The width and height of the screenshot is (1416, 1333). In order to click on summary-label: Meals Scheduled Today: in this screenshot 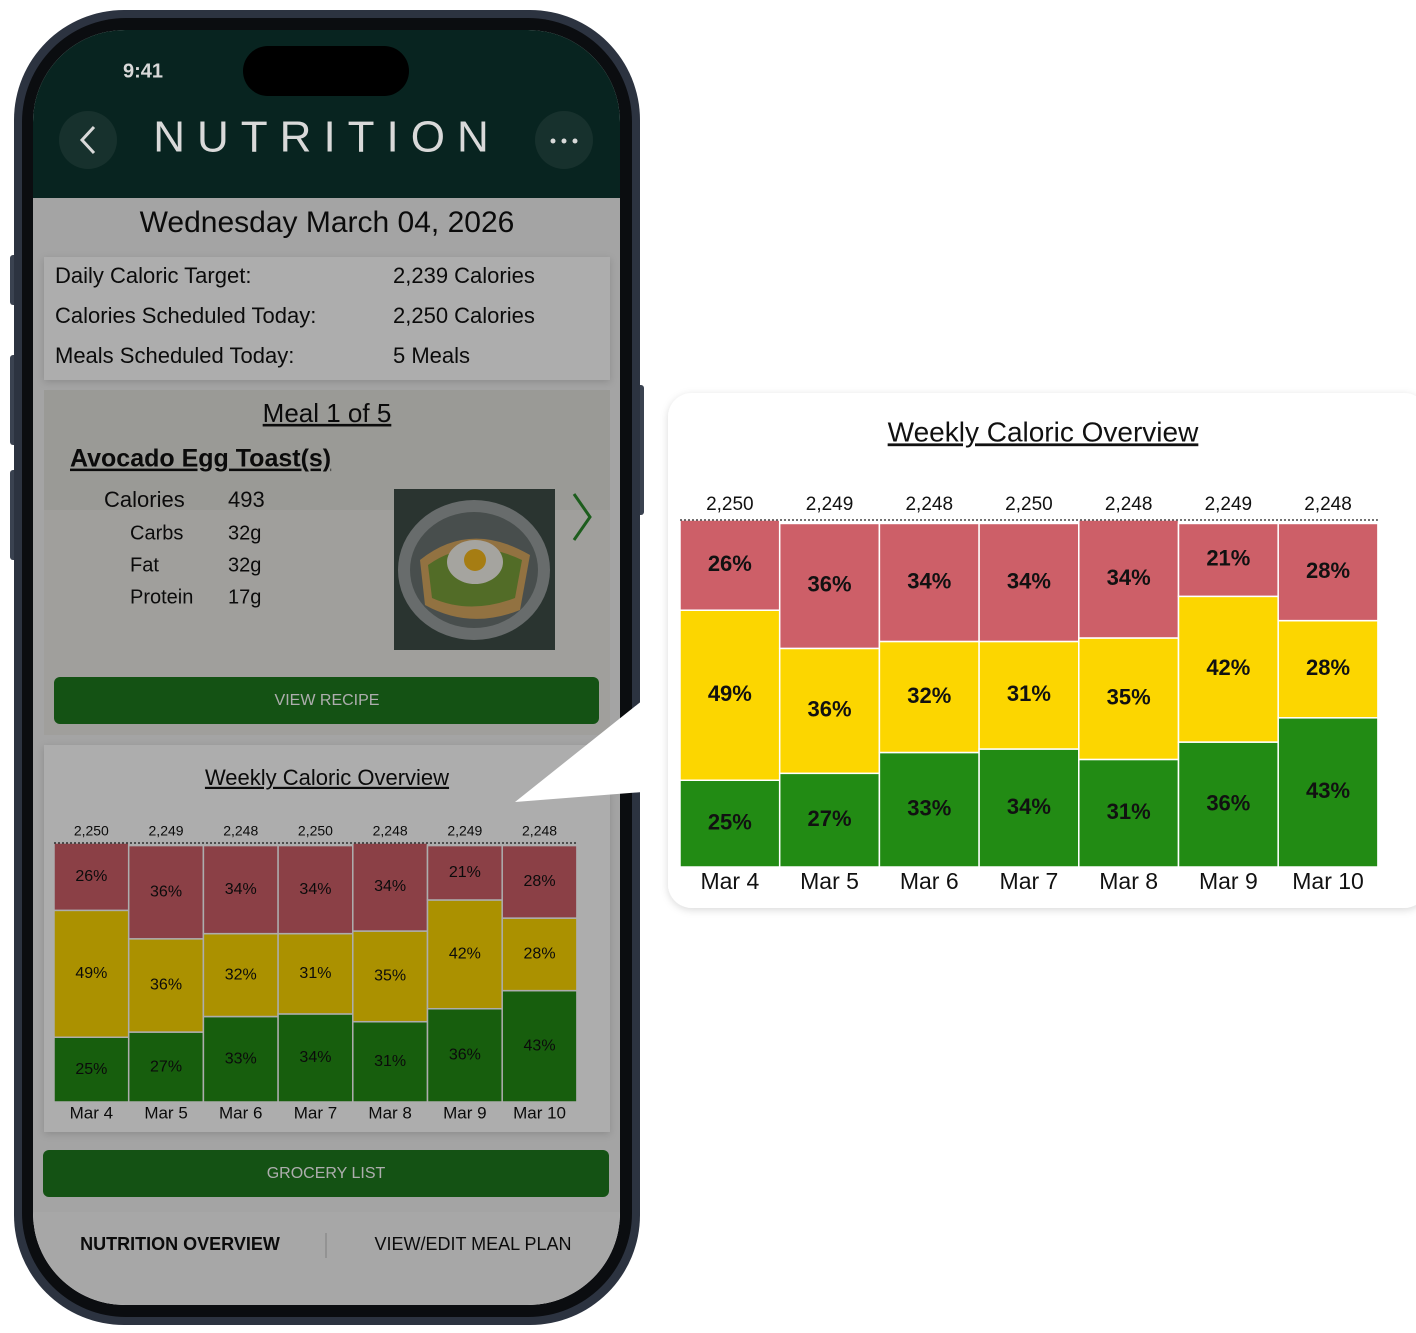, I will do `click(174, 355)`.